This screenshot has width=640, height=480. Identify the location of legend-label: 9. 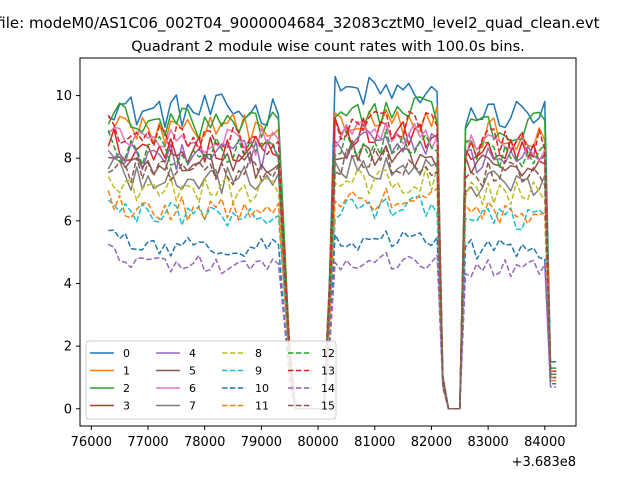
(258, 371).